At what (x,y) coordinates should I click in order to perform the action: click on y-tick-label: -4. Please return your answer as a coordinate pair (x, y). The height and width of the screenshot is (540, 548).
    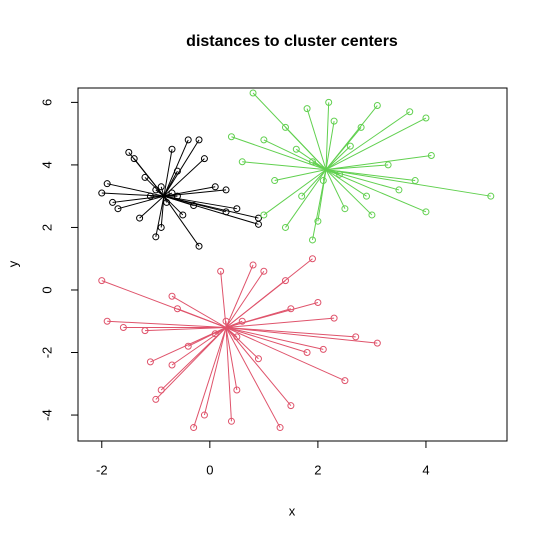
    Looking at the image, I should click on (46, 415).